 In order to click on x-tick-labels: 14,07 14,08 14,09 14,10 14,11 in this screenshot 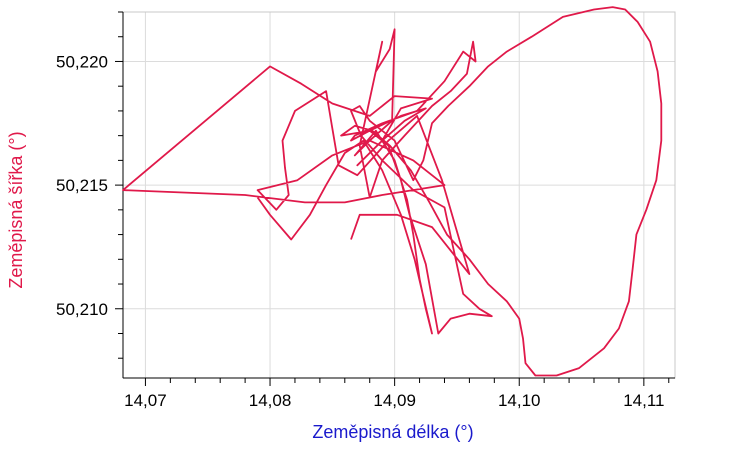, I will do `click(394, 400)`.